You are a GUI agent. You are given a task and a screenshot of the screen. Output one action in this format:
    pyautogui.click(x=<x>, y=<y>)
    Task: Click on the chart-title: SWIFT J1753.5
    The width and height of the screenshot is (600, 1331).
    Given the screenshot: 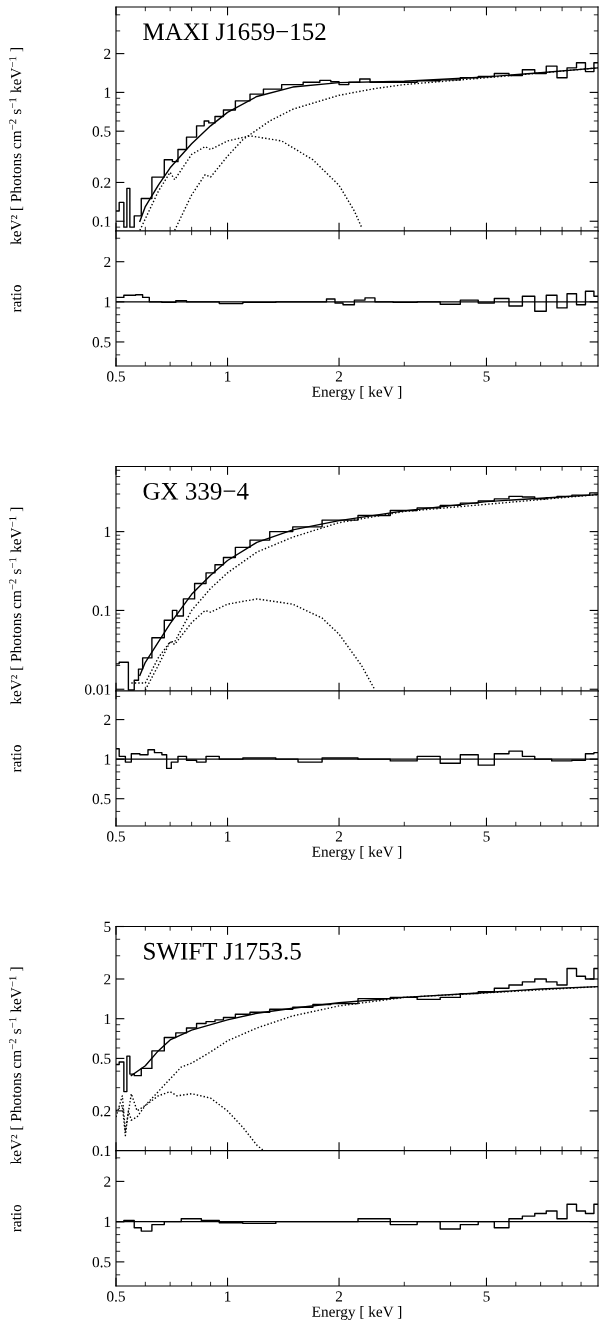 What is the action you would take?
    pyautogui.click(x=222, y=951)
    